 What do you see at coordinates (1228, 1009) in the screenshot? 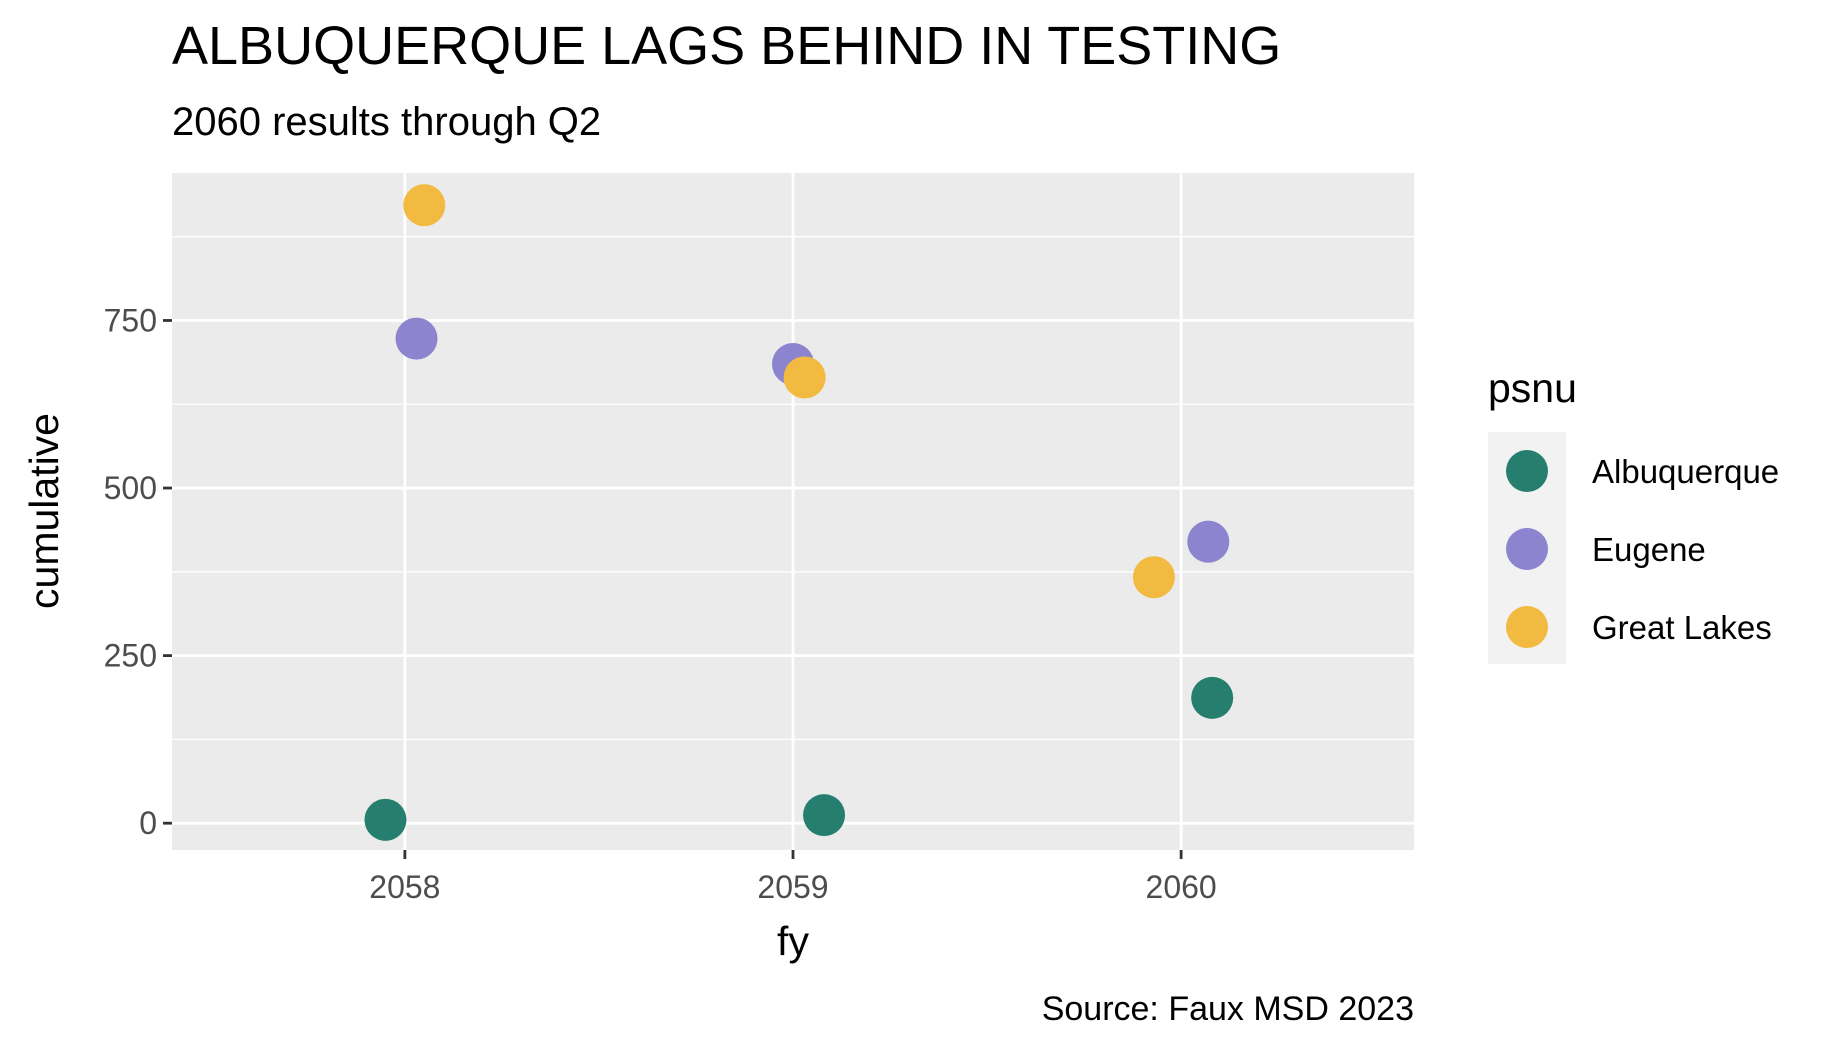
I see `chart-caption: Source: Faux MSD 2023` at bounding box center [1228, 1009].